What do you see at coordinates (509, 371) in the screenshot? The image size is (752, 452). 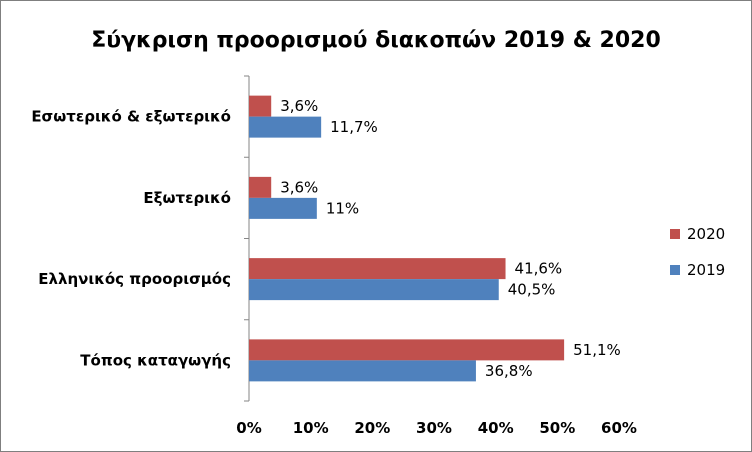 I see `data-label: 36,8%` at bounding box center [509, 371].